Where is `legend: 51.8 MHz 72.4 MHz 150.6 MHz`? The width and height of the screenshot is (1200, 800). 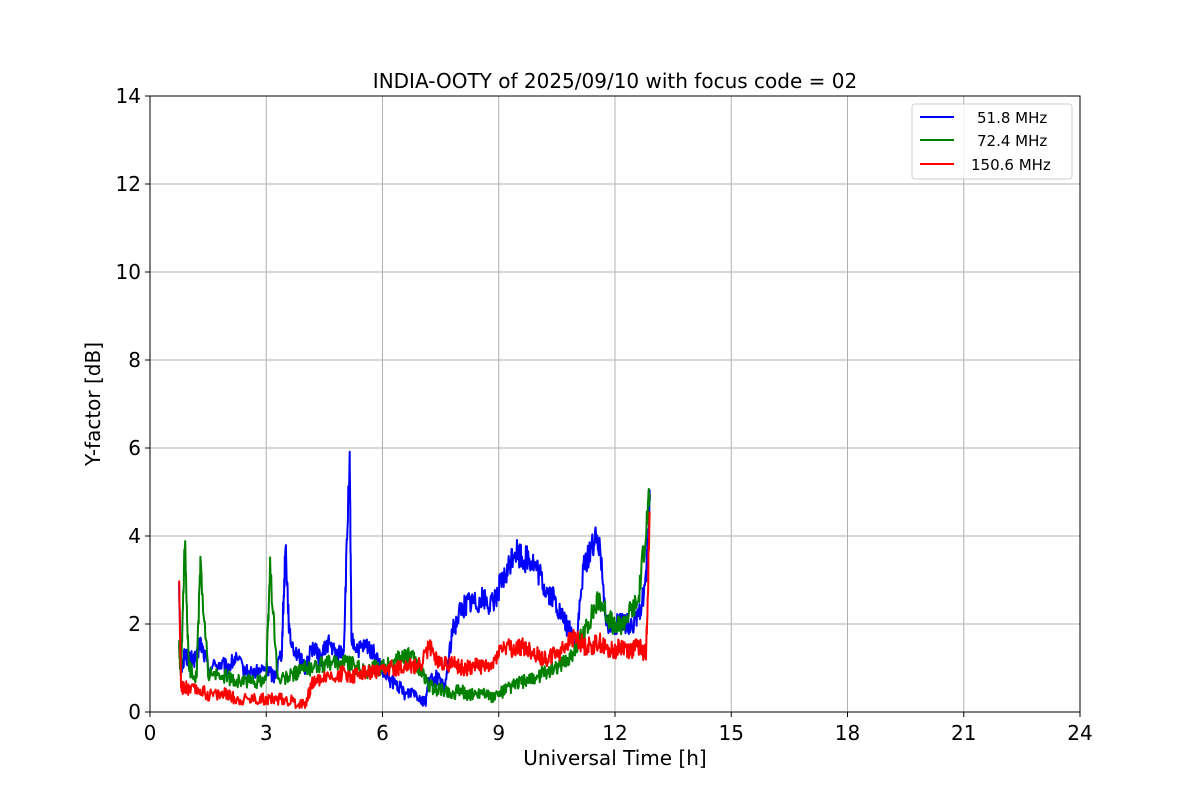 legend: 51.8 MHz 72.4 MHz 150.6 MHz is located at coordinates (992, 141).